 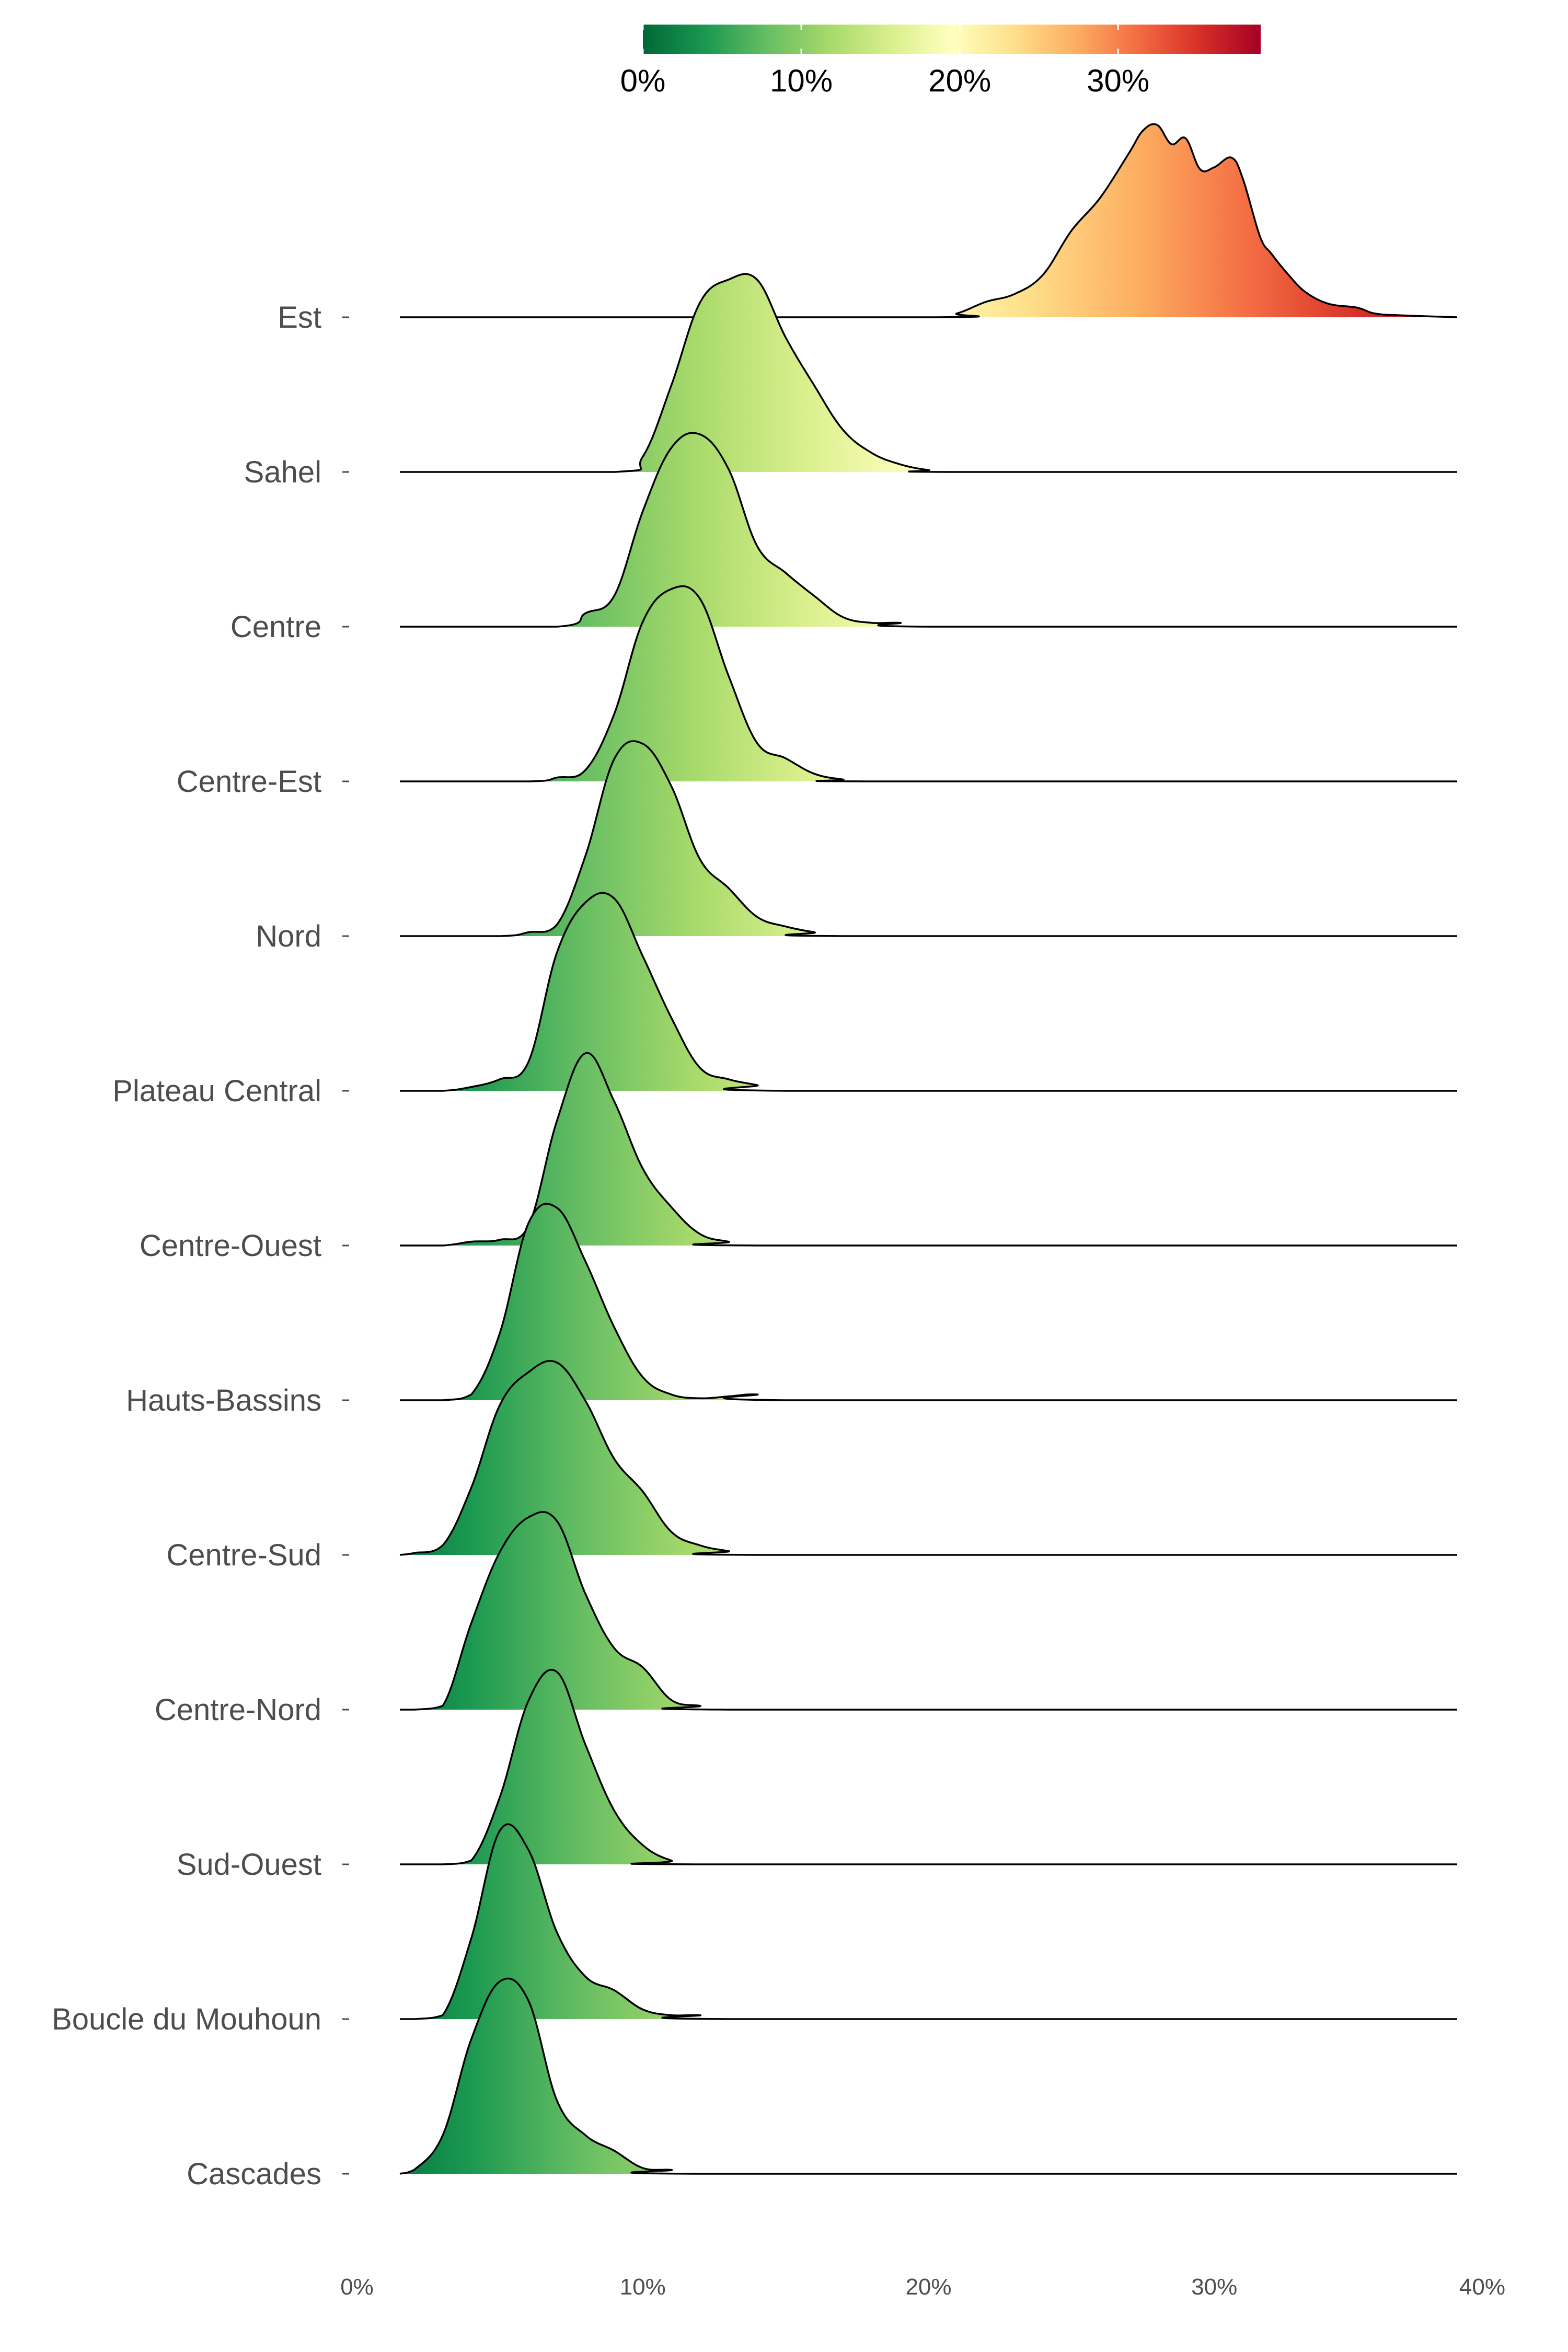 I want to click on ridge-fill-centre-sud, so click(x=928, y=1458).